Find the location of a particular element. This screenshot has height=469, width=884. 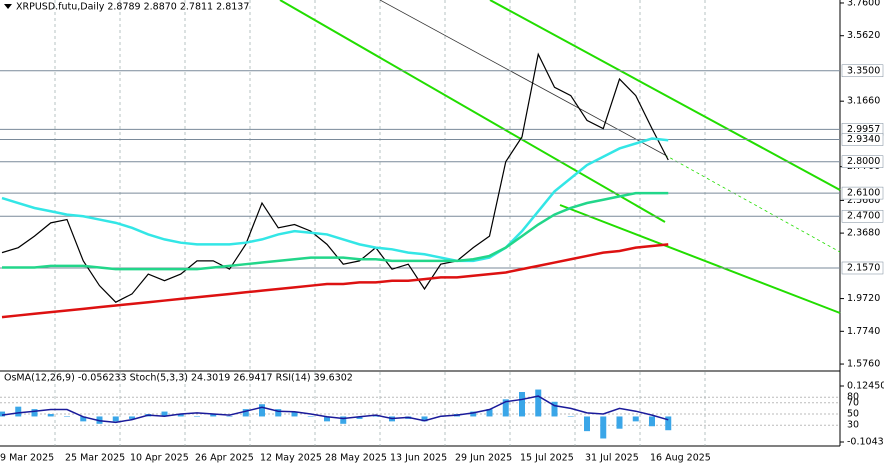

x-tick-label: 13 Jun 2025 is located at coordinates (418, 458).